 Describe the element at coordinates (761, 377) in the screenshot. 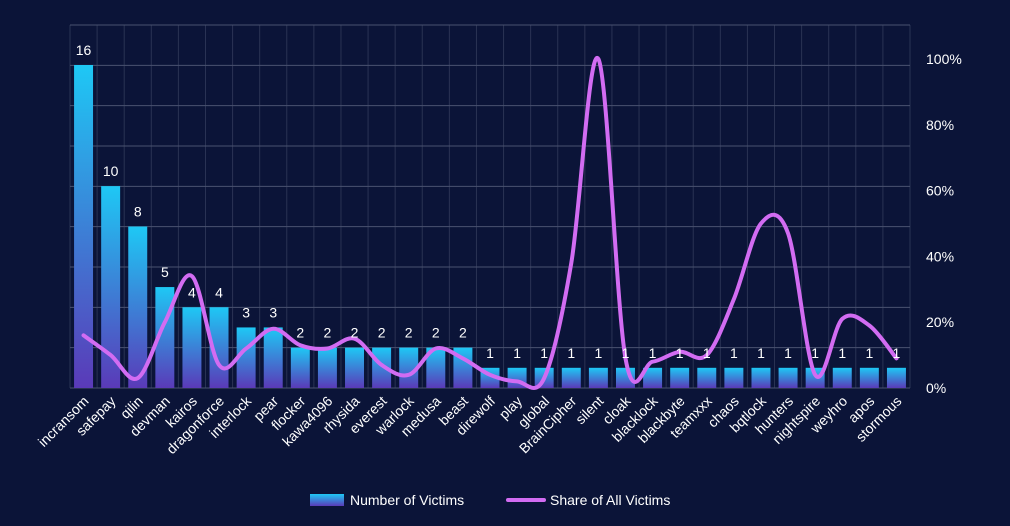

I see `bar-bqtlock` at that location.